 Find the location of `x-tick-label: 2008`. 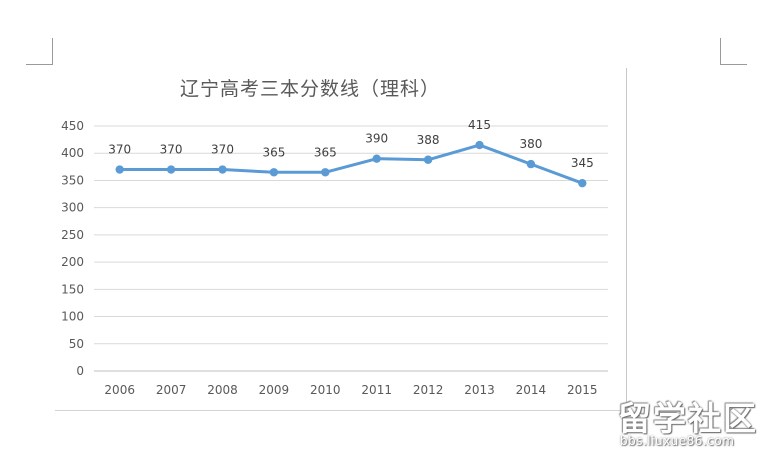

x-tick-label: 2008 is located at coordinates (222, 390).